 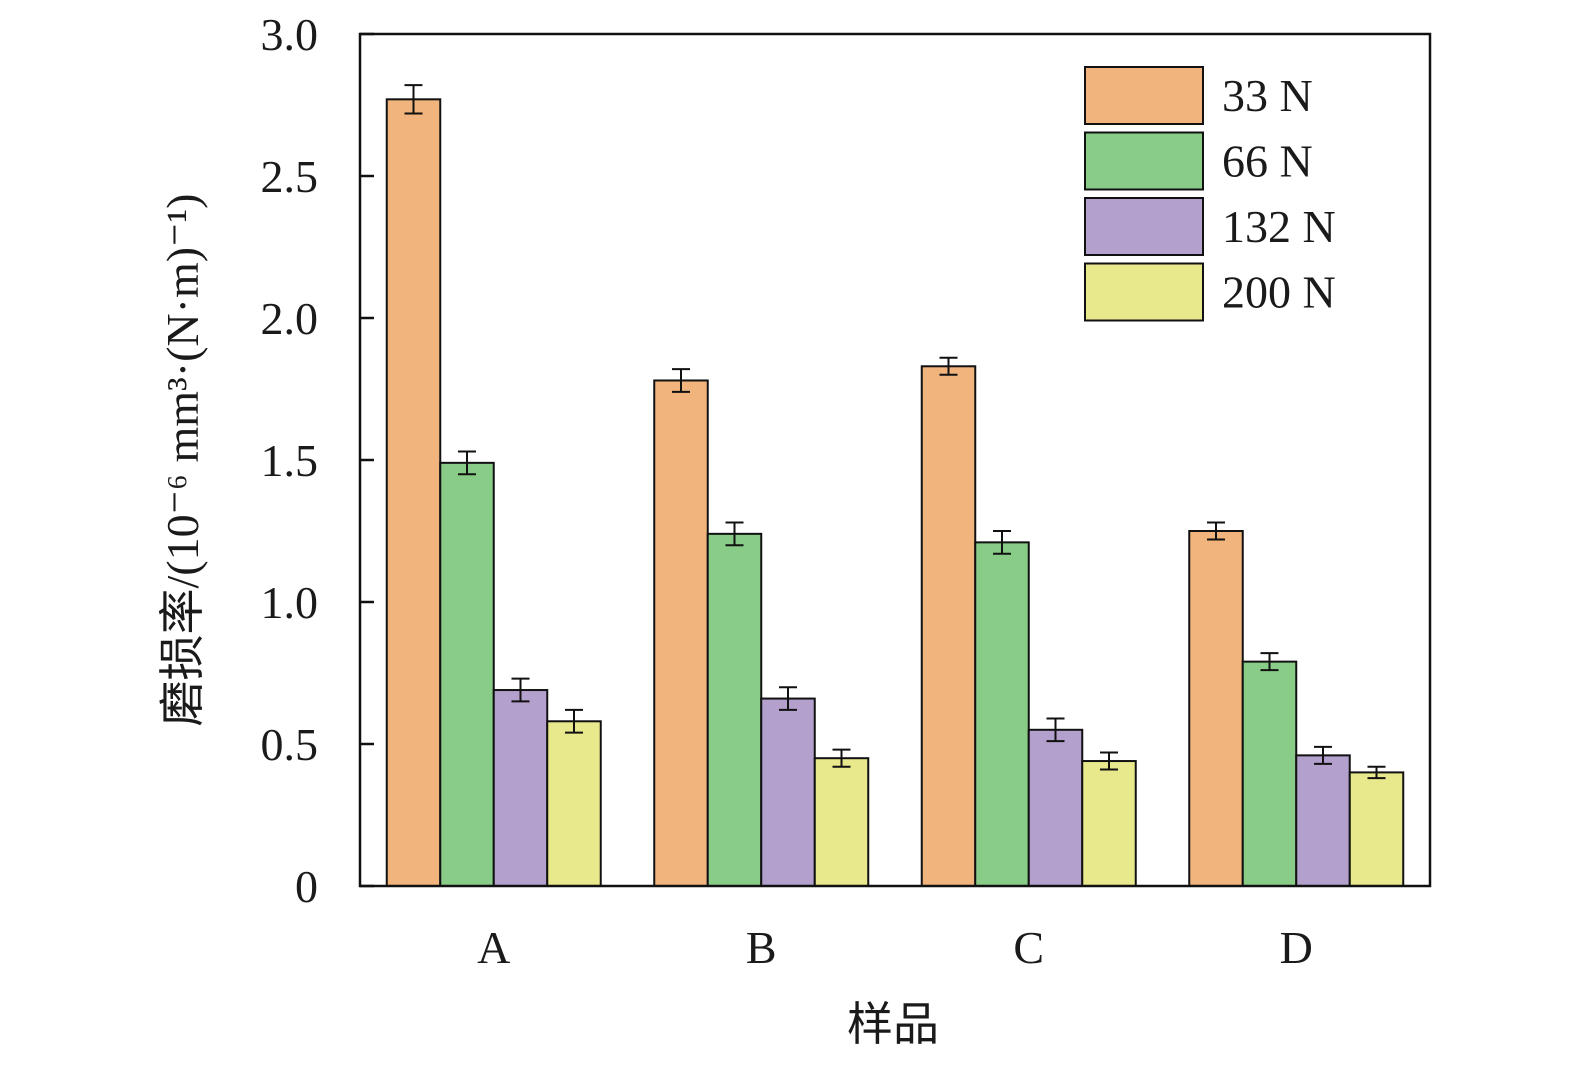 What do you see at coordinates (520, 788) in the screenshot?
I see `bar-a-132n` at bounding box center [520, 788].